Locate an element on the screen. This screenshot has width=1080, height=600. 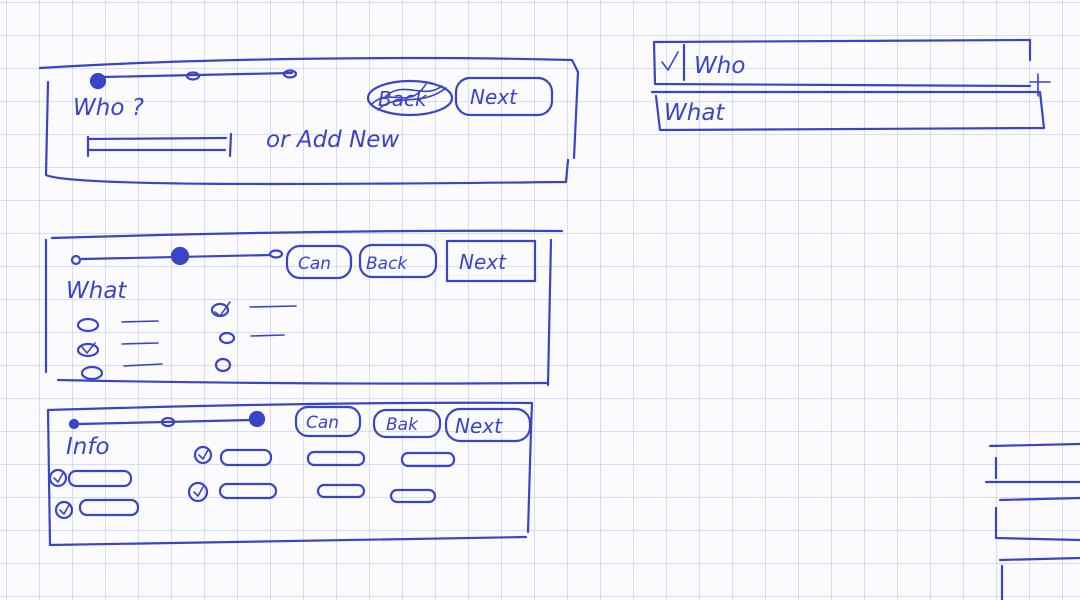
accordion-what-label: What is located at coordinates (694, 113).